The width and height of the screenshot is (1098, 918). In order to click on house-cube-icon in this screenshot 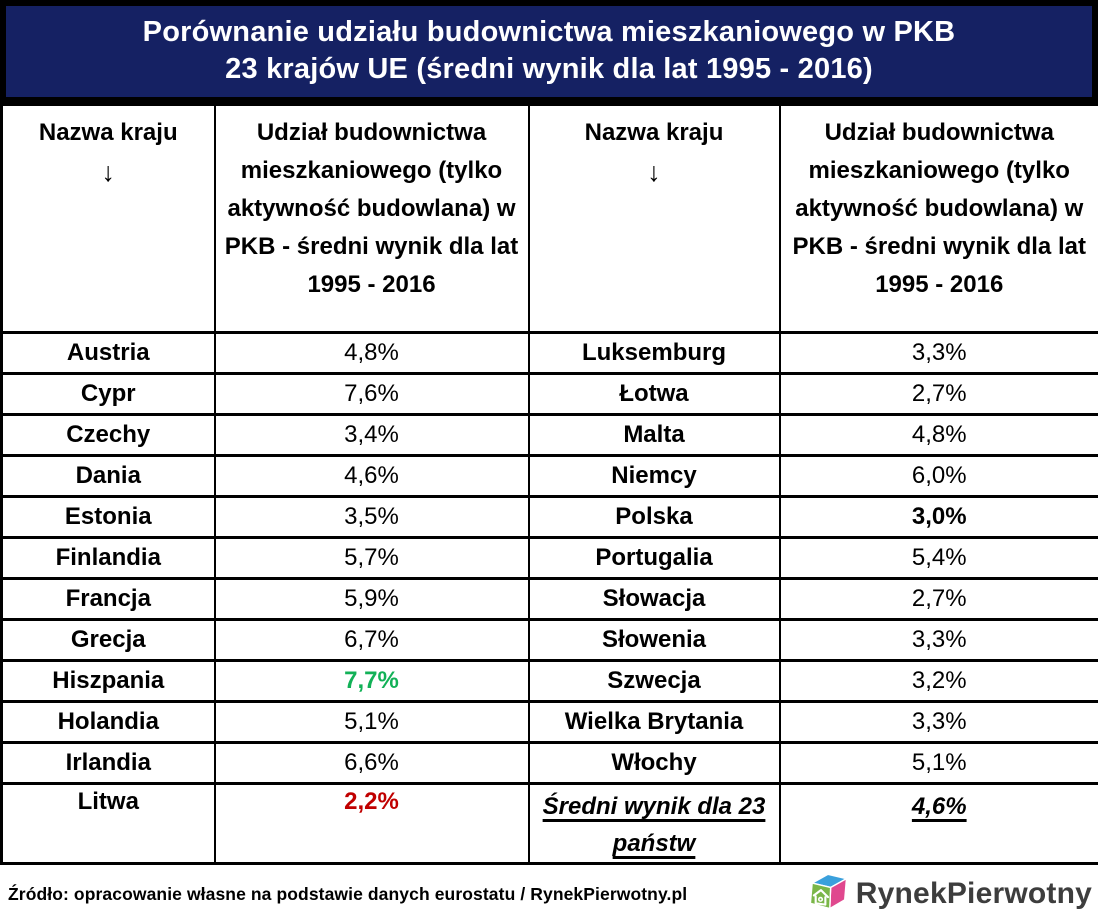, I will do `click(828, 893)`.